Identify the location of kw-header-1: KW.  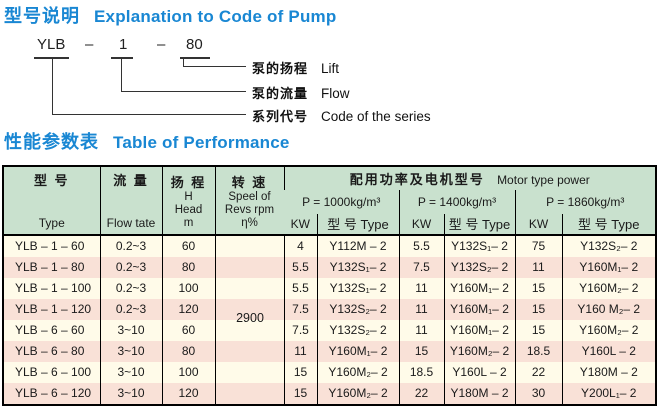
(300, 225).